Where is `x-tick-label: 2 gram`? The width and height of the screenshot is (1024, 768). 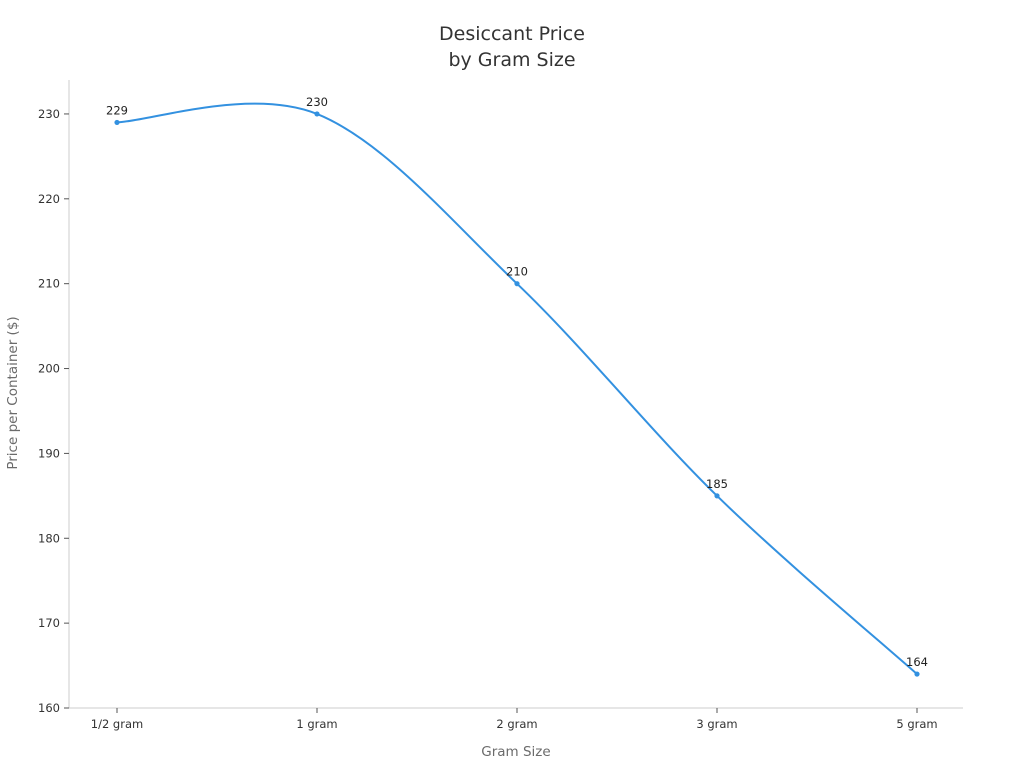
x-tick-label: 2 gram is located at coordinates (516, 724).